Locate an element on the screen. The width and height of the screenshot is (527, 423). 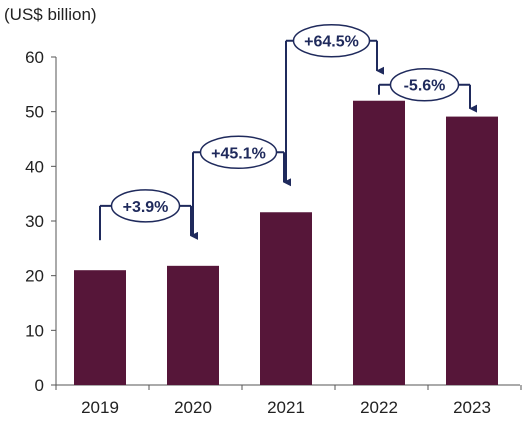
annotation-label: +64.5% is located at coordinates (331, 42).